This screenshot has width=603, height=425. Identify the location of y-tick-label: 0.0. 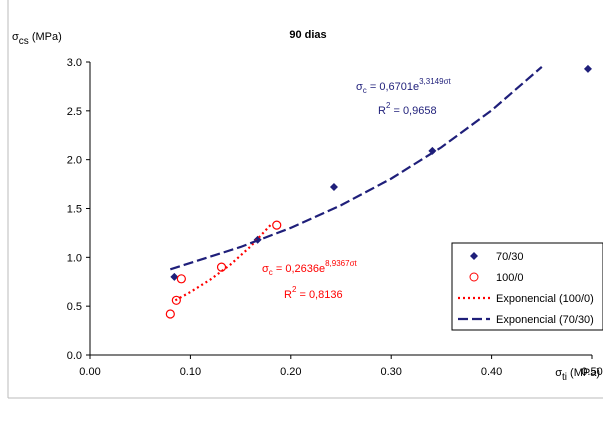
(74, 356).